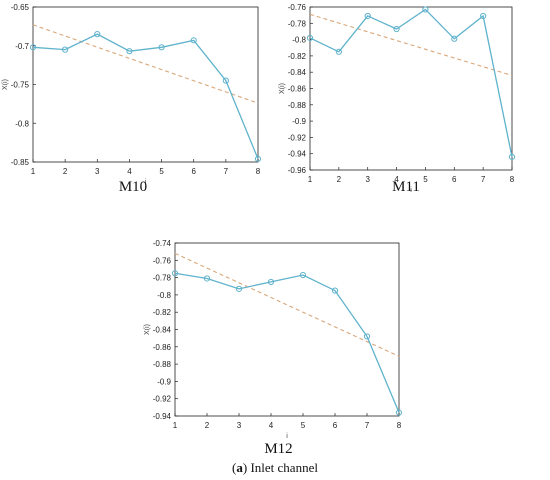 The image size is (550, 480). Describe the element at coordinates (284, 467) in the screenshot. I see `figure-caption-text: Inlet channel` at that location.